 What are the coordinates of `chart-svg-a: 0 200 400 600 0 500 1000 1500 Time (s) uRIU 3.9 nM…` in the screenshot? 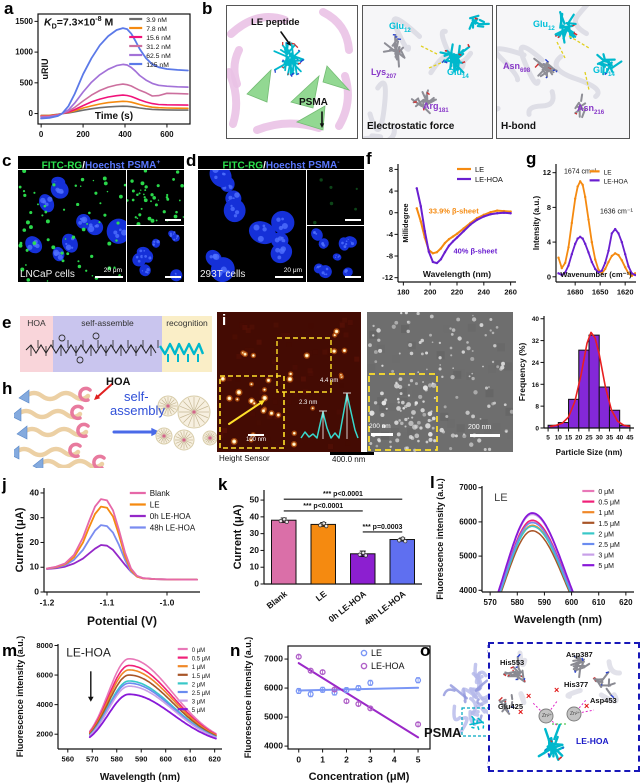 It's located at (103, 76).